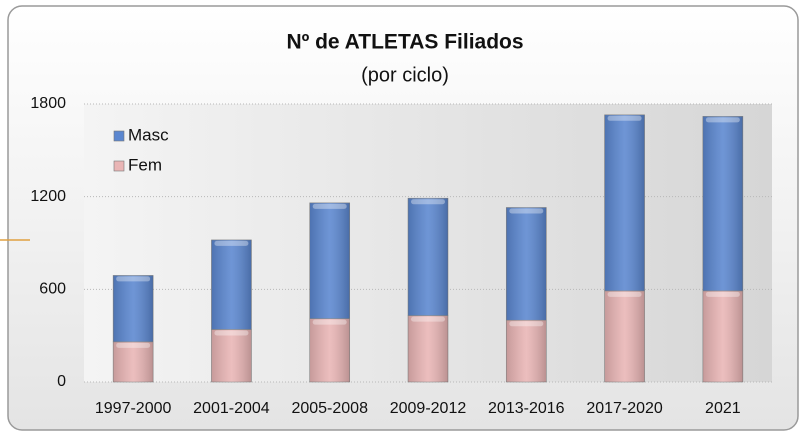  What do you see at coordinates (405, 75) in the screenshot?
I see `chart-subtitle: (por ciclo)` at bounding box center [405, 75].